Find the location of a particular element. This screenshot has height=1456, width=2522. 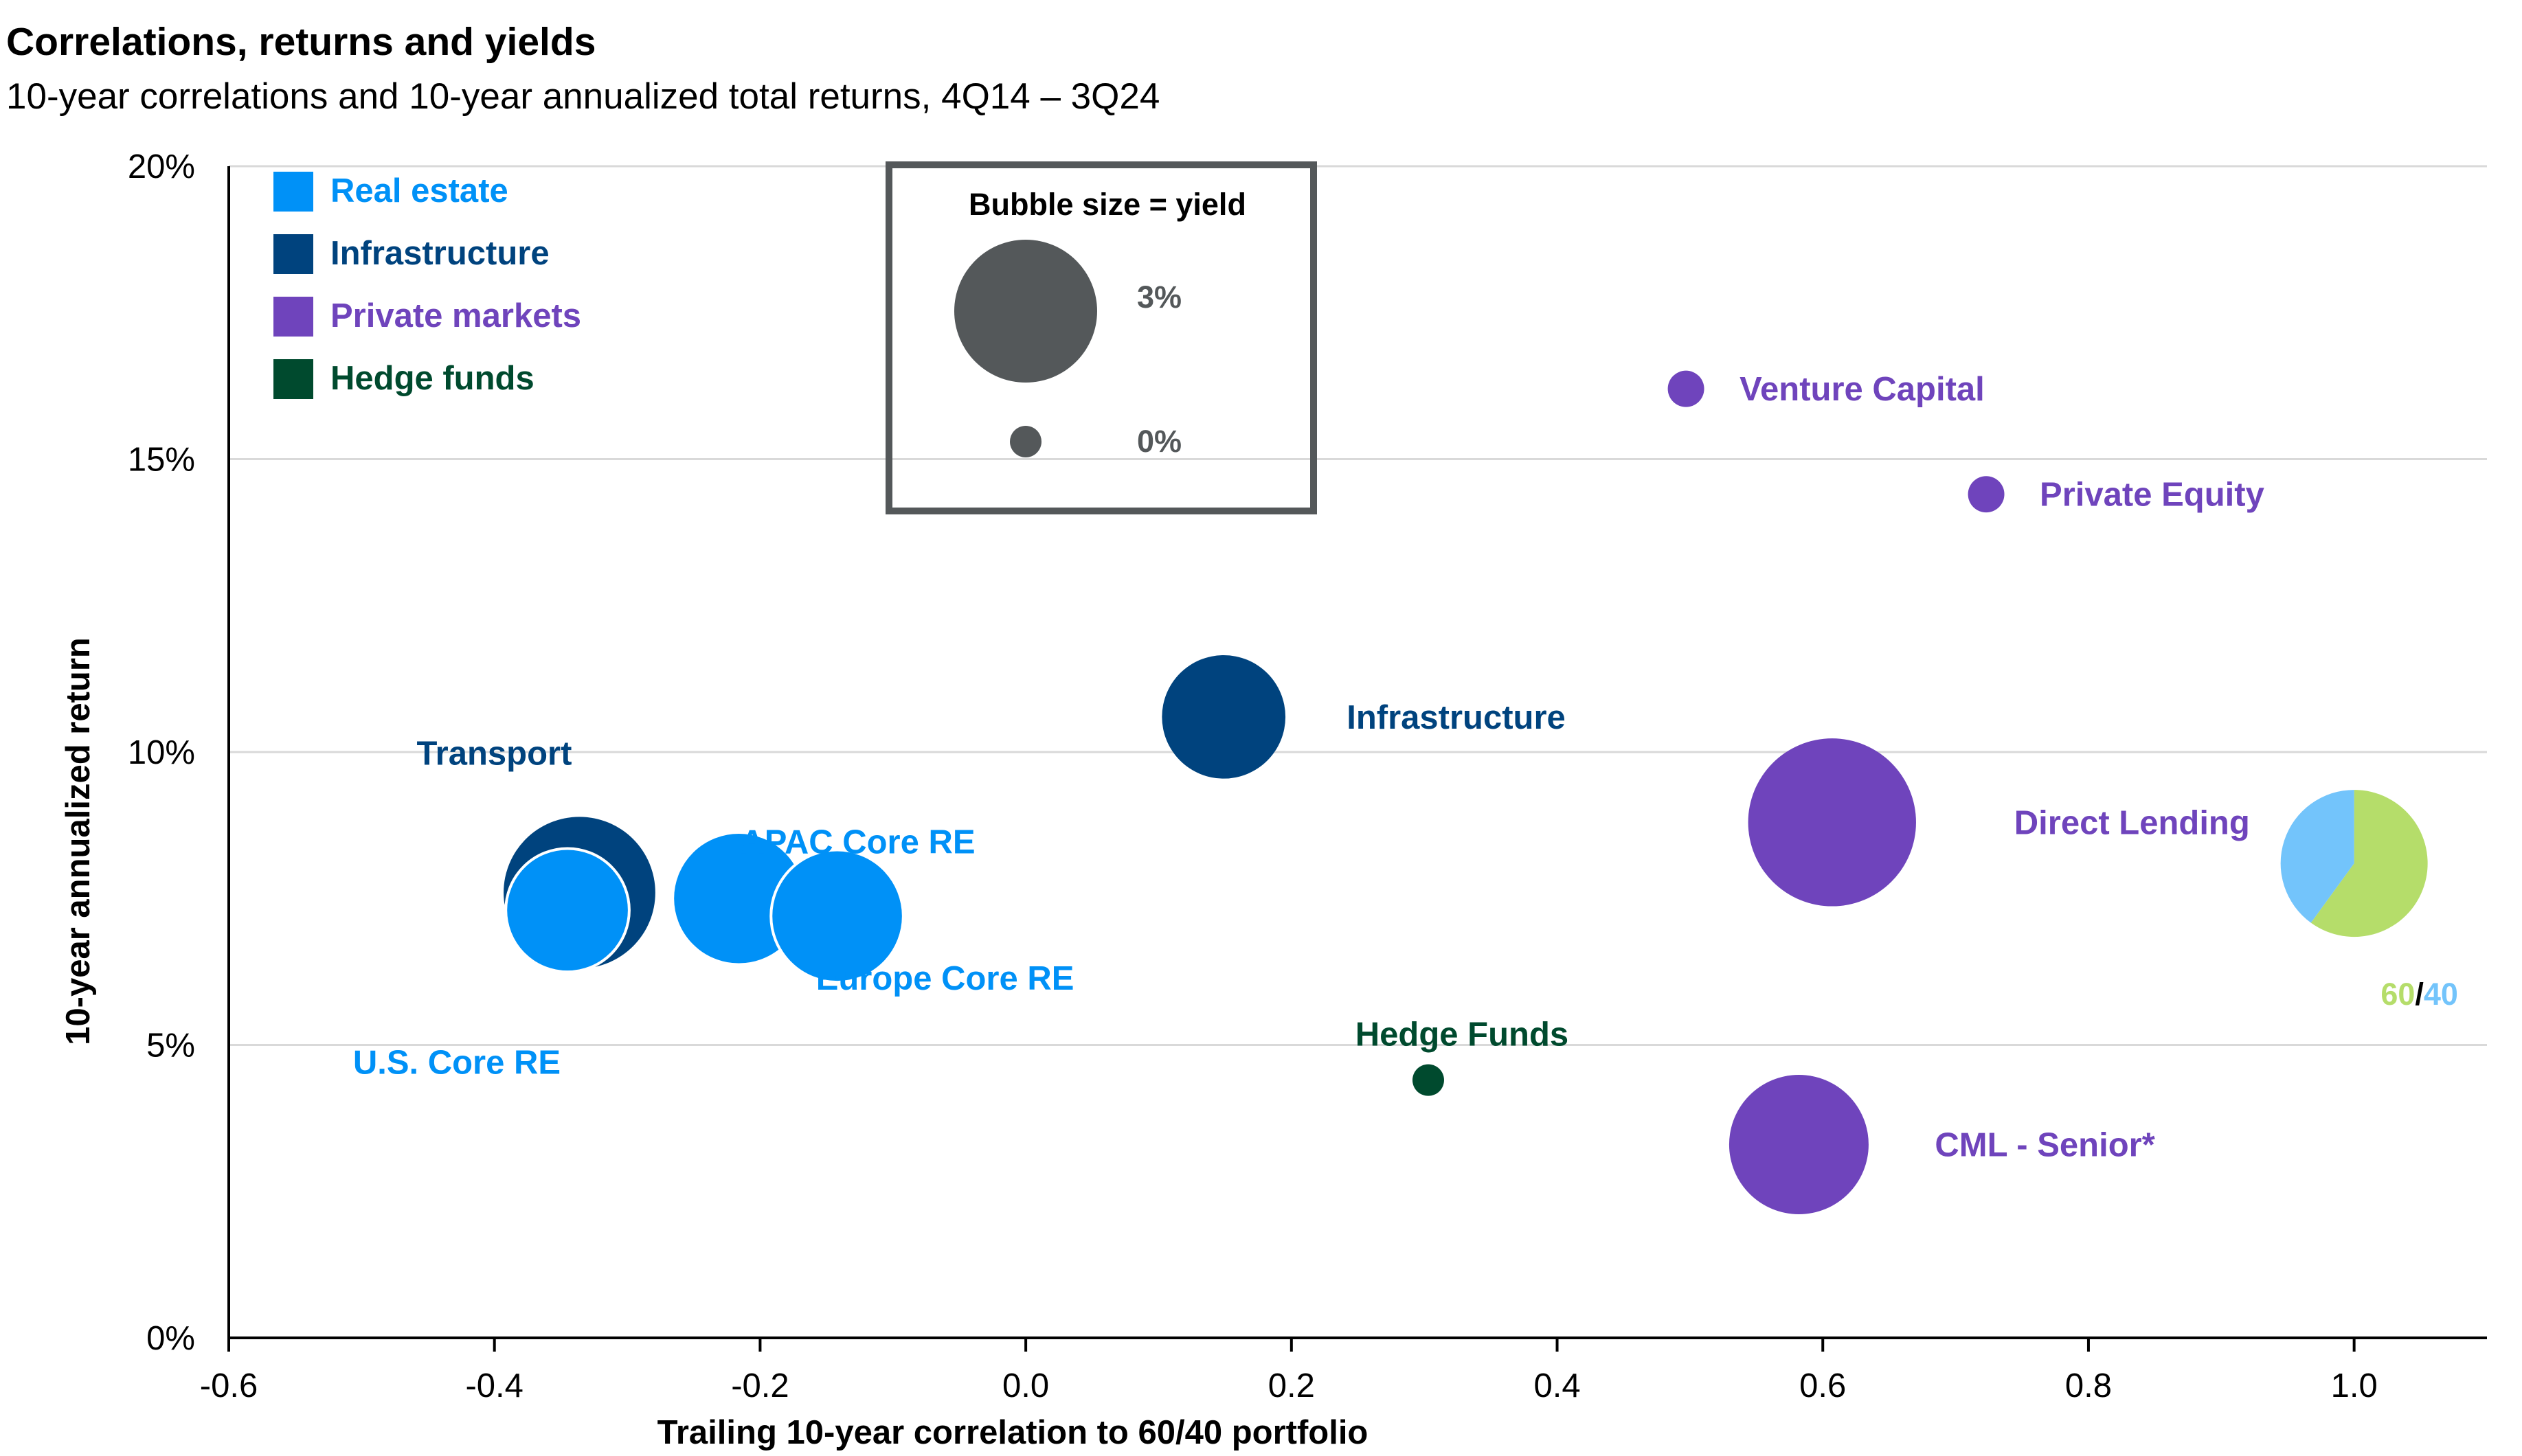

x-tick-label: 0.6 is located at coordinates (1822, 1385).